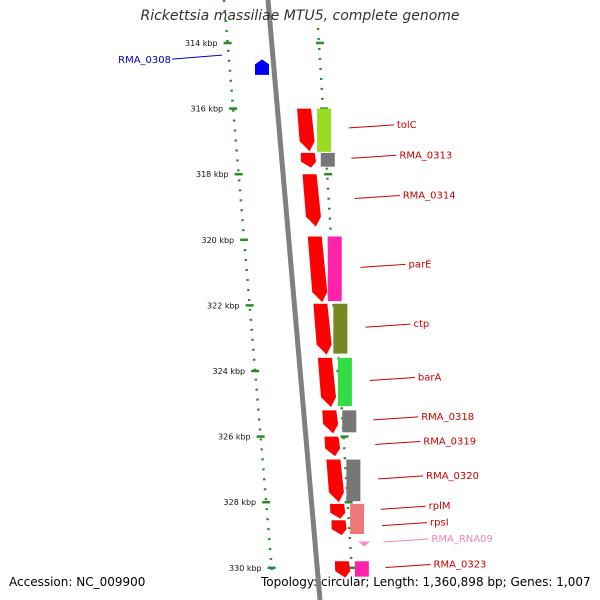 The image size is (600, 600). What do you see at coordinates (461, 539) in the screenshot?
I see `gene-label-rma_rna09: RMA_RNA09` at bounding box center [461, 539].